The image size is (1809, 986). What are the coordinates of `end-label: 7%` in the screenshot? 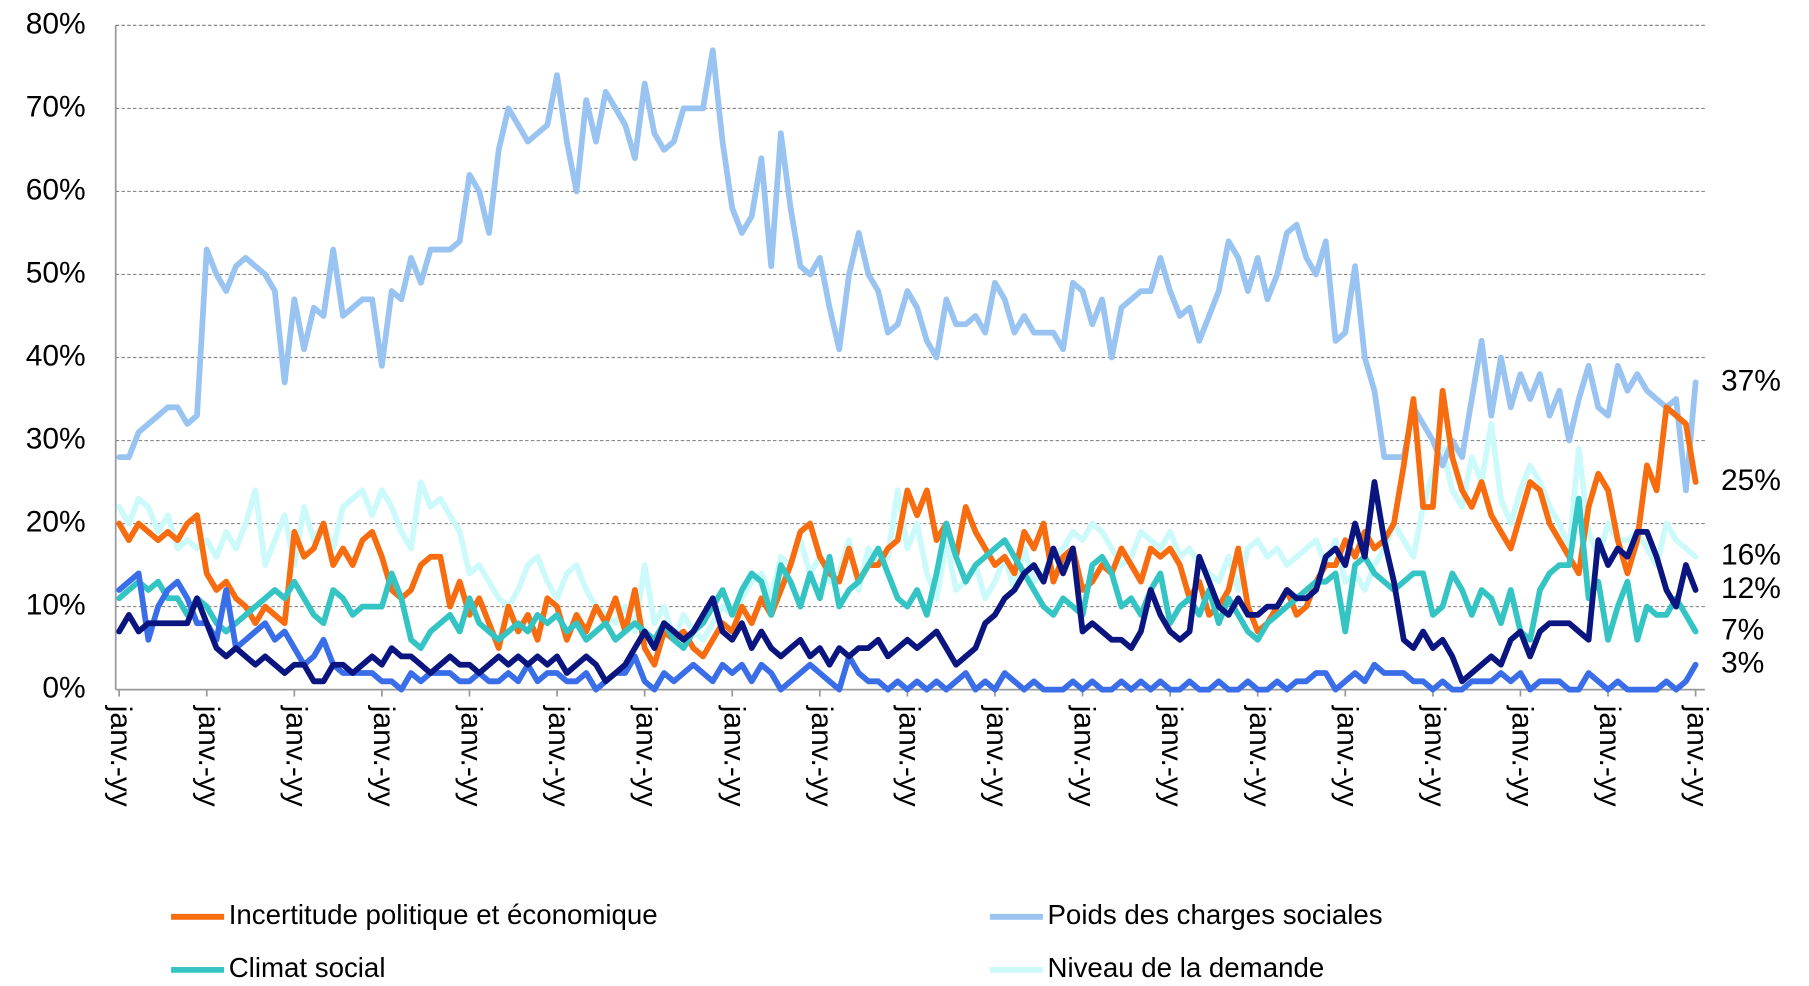 It's located at (1742, 629).